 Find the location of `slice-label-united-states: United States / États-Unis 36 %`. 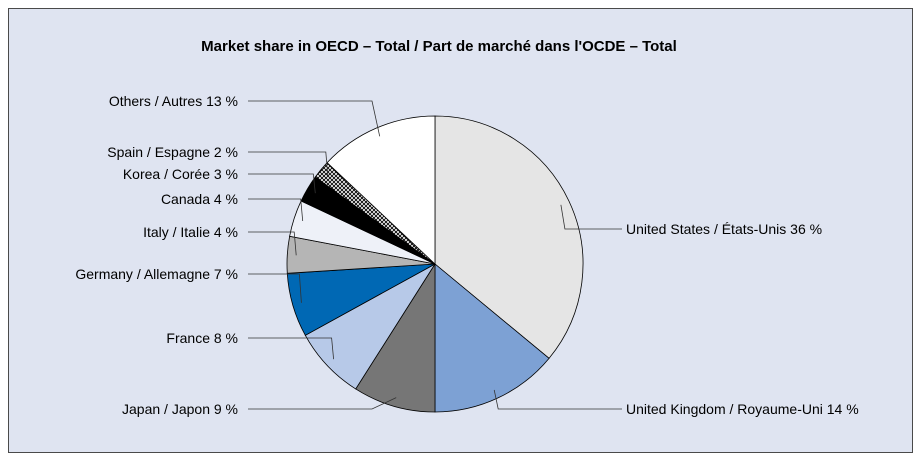

slice-label-united-states: United States / États-Unis 36 % is located at coordinates (724, 229).